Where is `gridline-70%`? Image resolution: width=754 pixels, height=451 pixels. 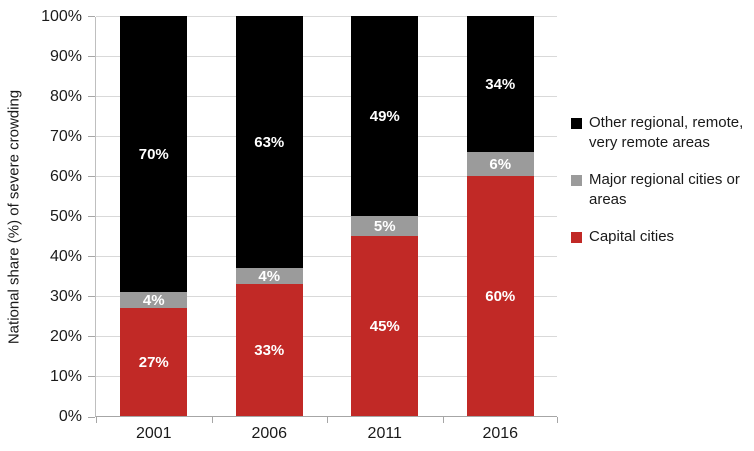
gridline-70% is located at coordinates (326, 136).